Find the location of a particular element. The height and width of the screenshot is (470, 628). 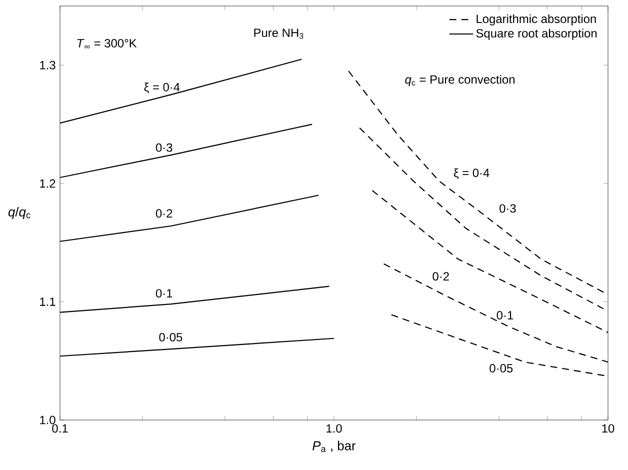

x-axis-title: P$_{a}$ , bar is located at coordinates (334, 446).